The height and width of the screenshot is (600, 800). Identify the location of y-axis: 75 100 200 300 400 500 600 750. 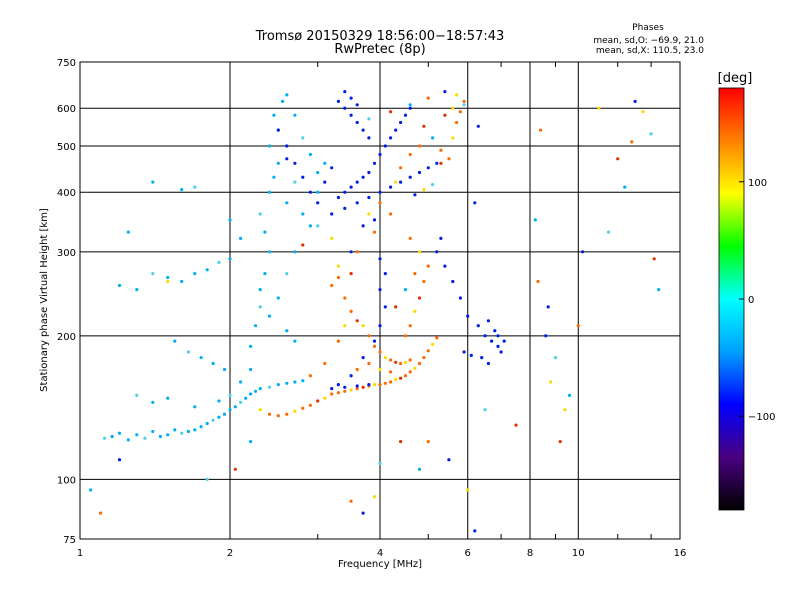
(66, 302).